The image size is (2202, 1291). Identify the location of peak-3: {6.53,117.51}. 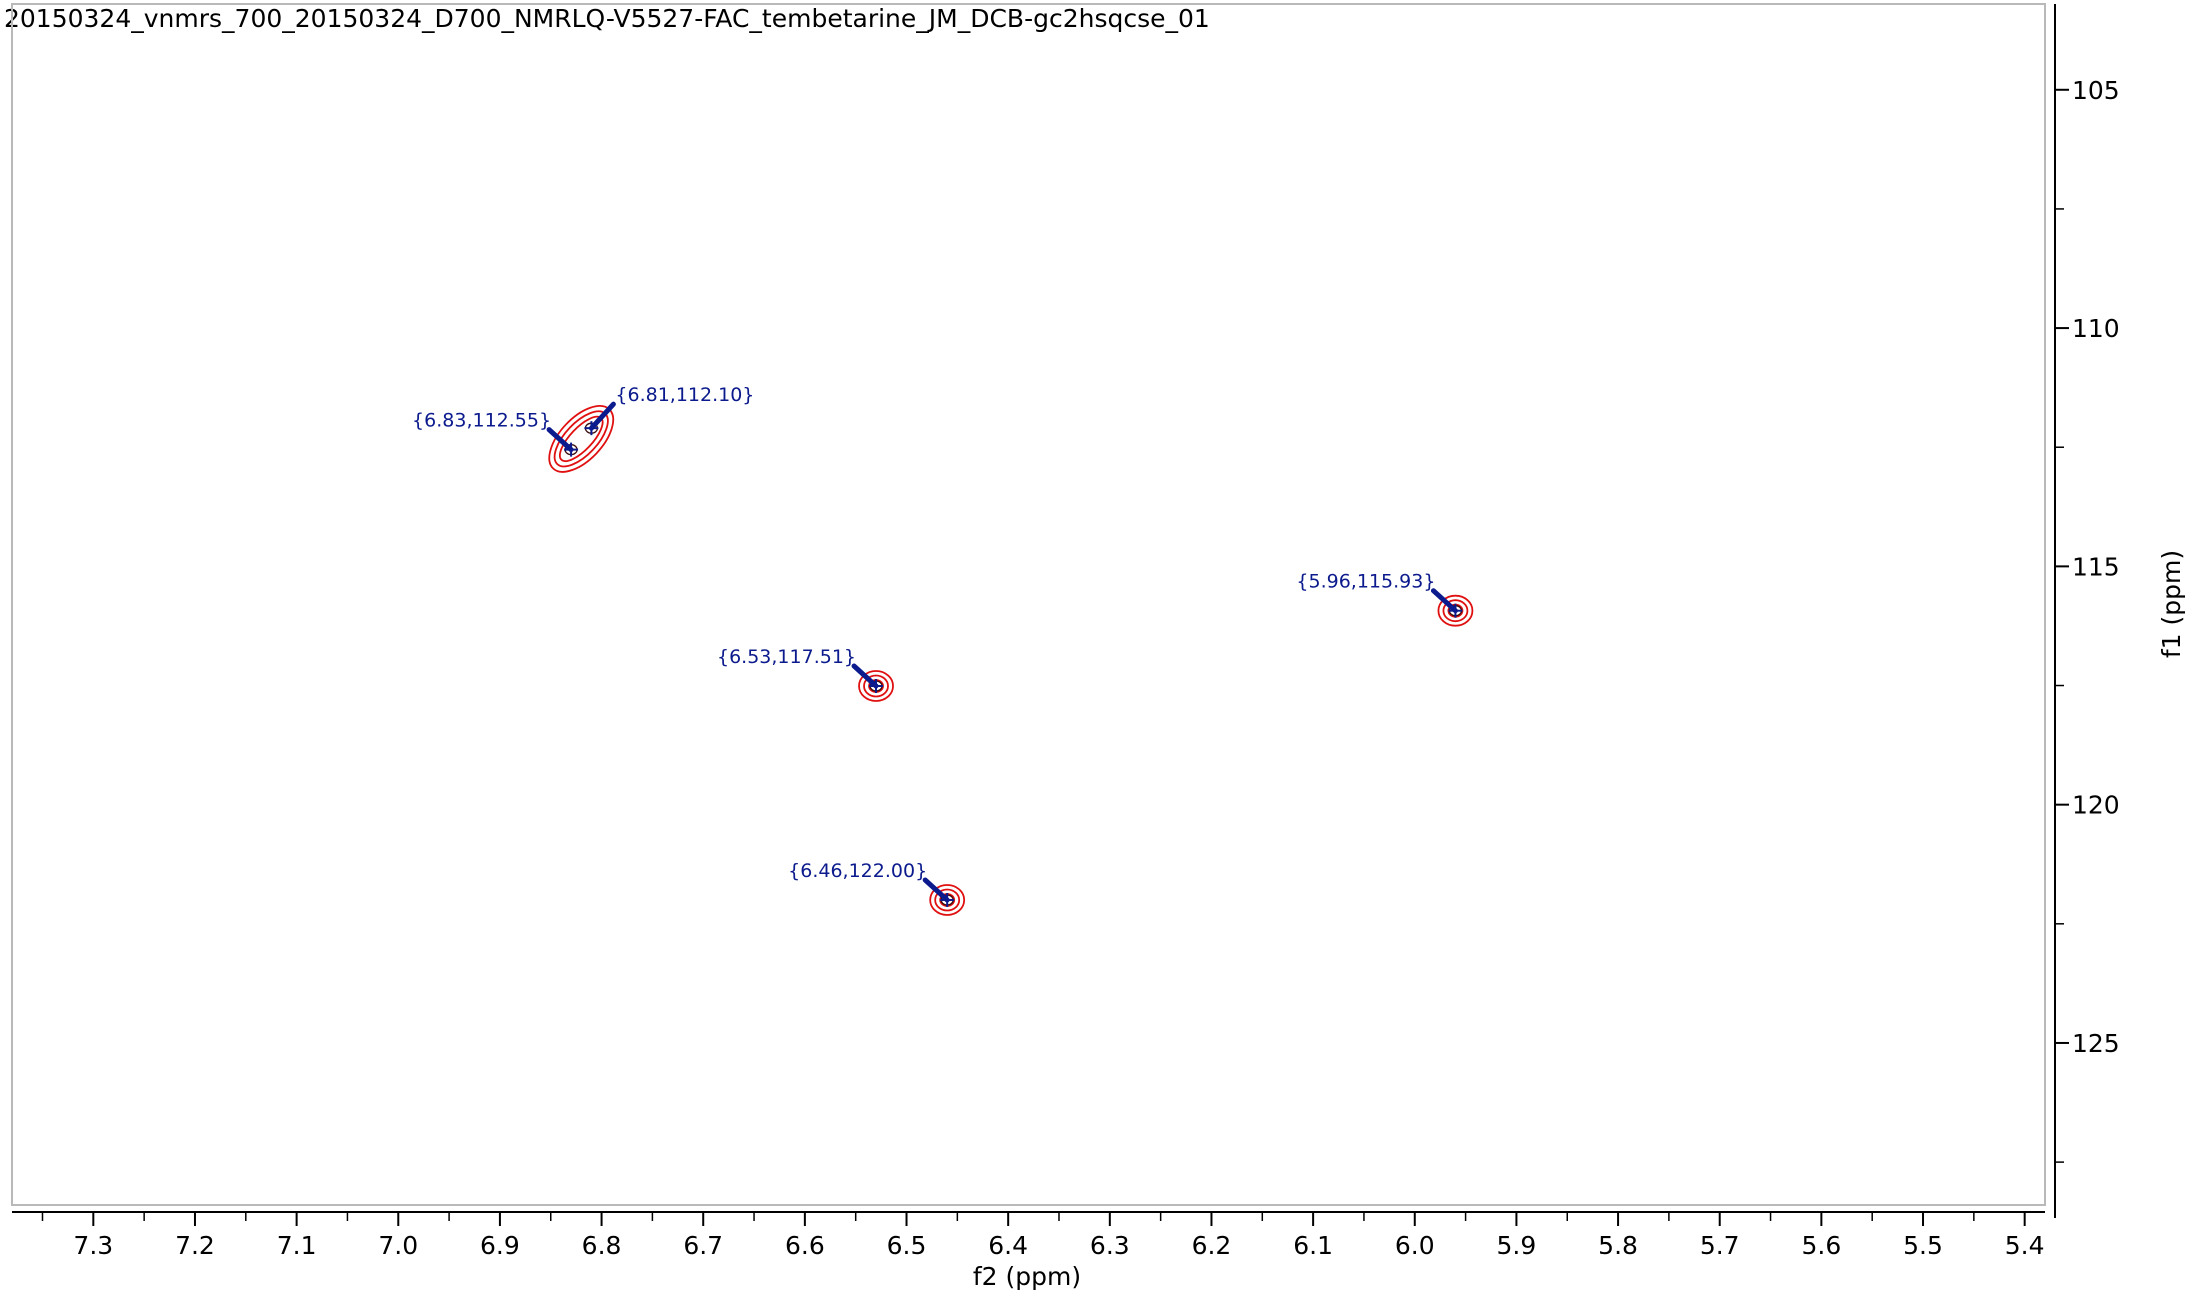
(800, 669).